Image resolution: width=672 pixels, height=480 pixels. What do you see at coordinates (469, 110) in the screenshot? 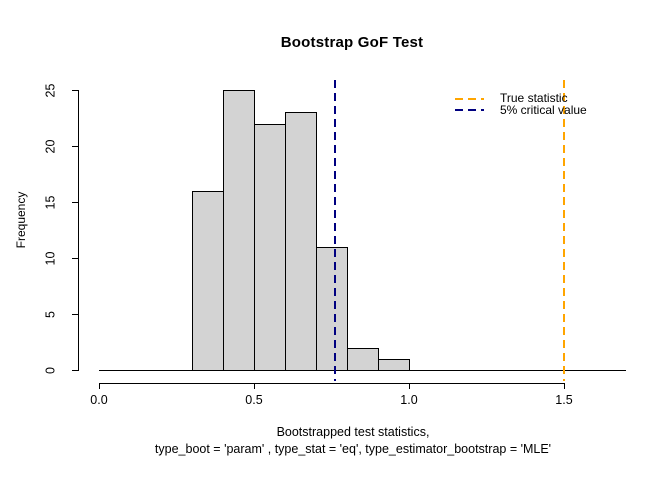
I see `navy-dashed-line-key` at bounding box center [469, 110].